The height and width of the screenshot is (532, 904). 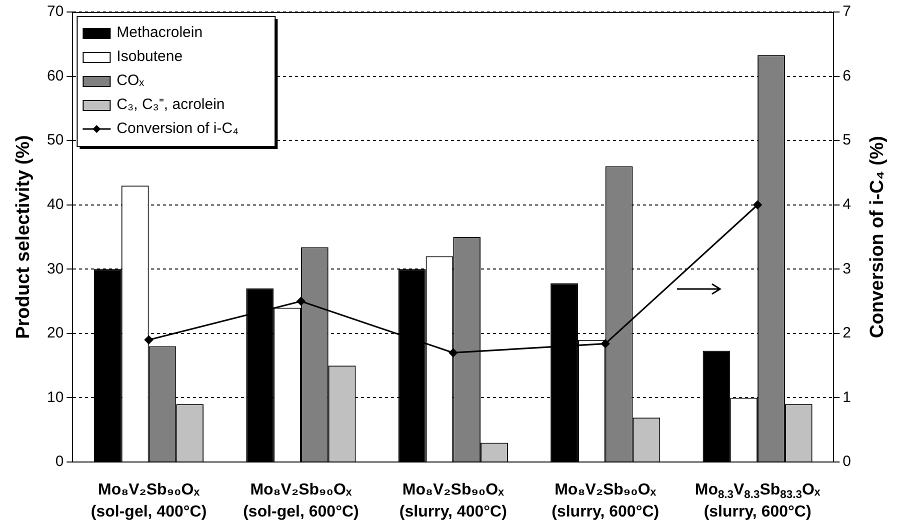 I want to click on x-tick-label: Mo₈V₂Sb₉₀Oₓ (sol-gel, 400°C), so click(x=148, y=500).